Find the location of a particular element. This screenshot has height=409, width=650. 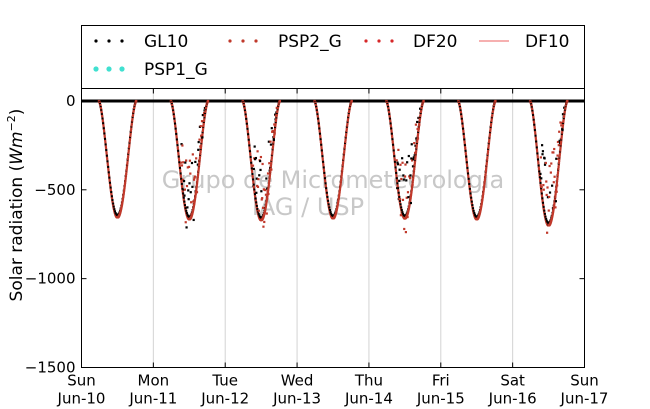

legend-label: DF20 is located at coordinates (435, 42).